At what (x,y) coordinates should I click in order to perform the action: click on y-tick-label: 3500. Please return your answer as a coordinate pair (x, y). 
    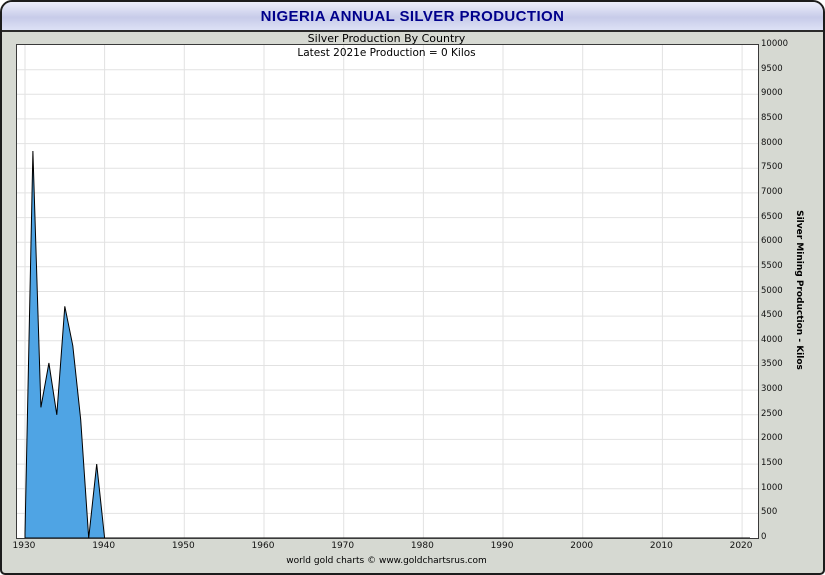
    Looking at the image, I should click on (772, 364).